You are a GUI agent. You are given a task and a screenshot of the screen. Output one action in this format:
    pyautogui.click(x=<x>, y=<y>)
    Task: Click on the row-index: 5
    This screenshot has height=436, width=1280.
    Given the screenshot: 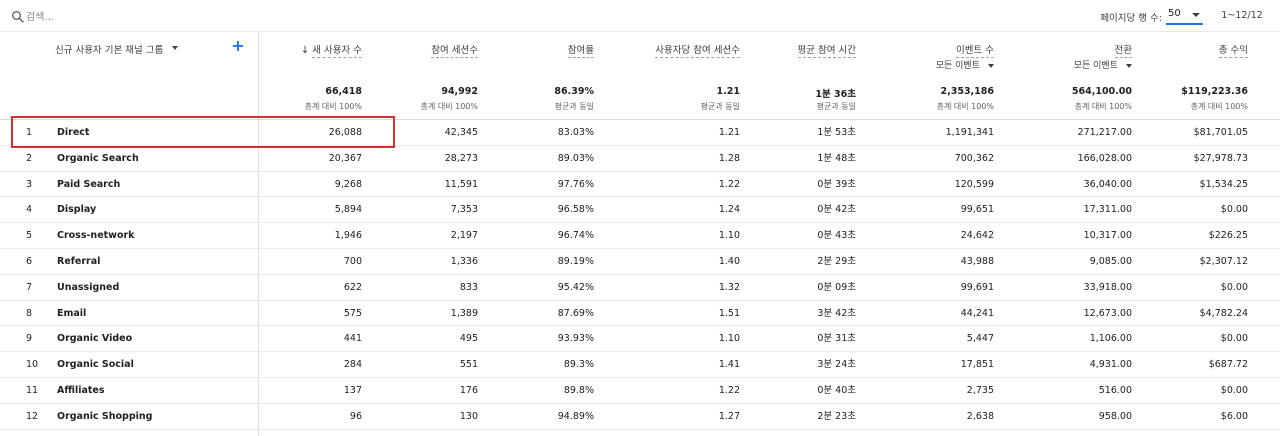 What is the action you would take?
    pyautogui.click(x=29, y=236)
    